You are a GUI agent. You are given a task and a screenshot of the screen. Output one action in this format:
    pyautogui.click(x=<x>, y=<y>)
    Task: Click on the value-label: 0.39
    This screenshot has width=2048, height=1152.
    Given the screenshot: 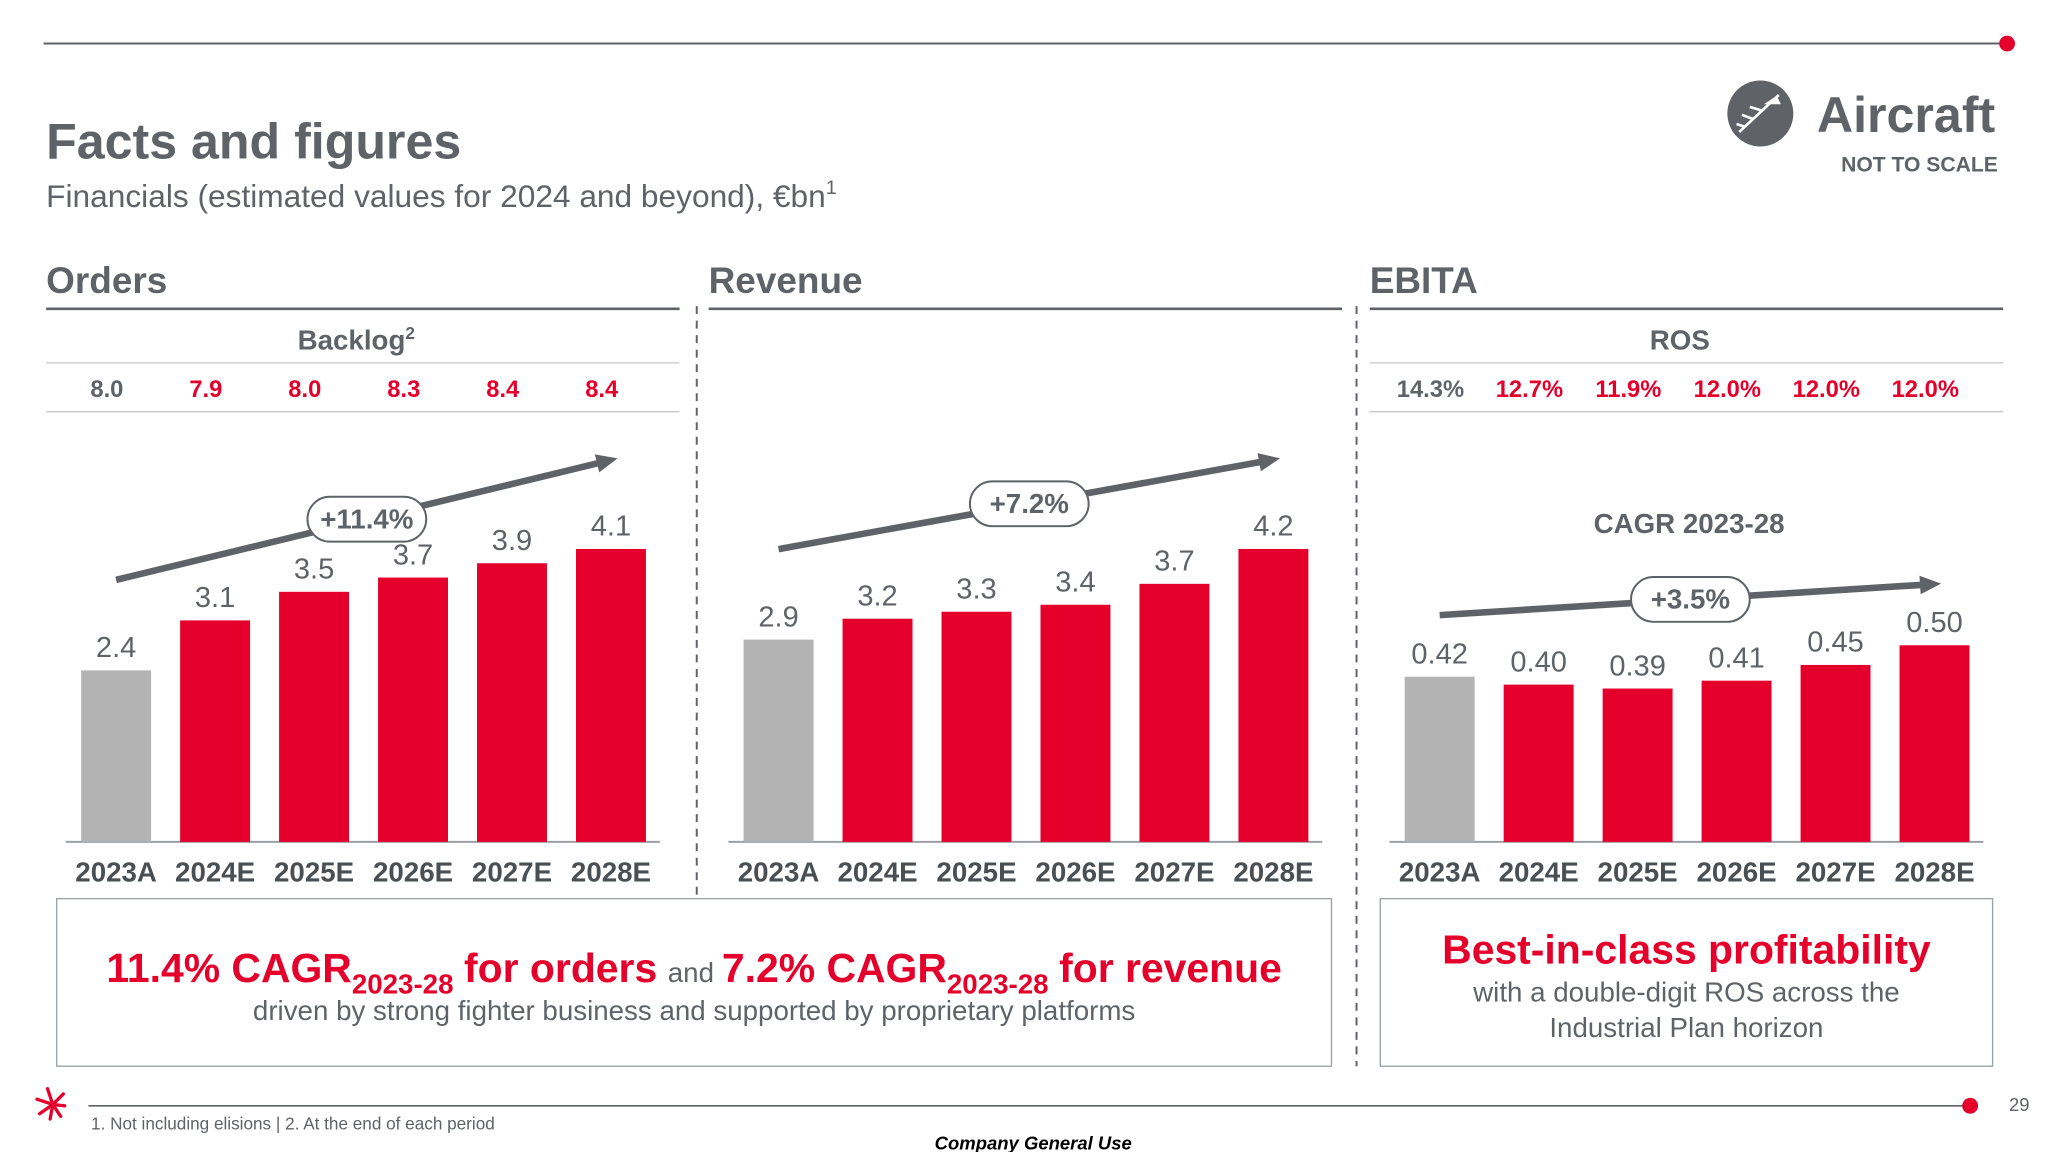 What is the action you would take?
    pyautogui.click(x=1637, y=666)
    